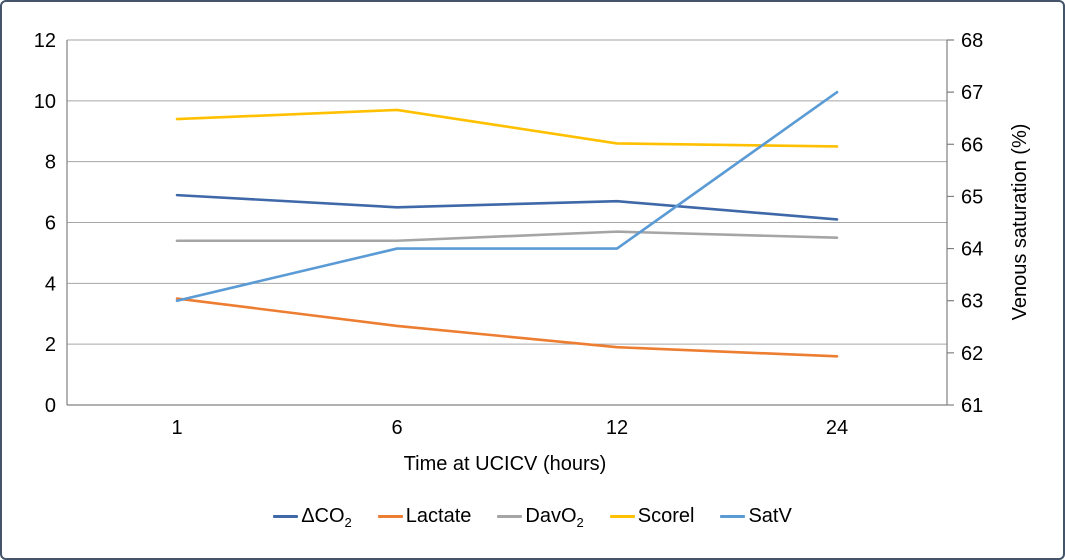 The image size is (1065, 560). I want to click on legend-entry-satv: SatV, so click(756, 516).